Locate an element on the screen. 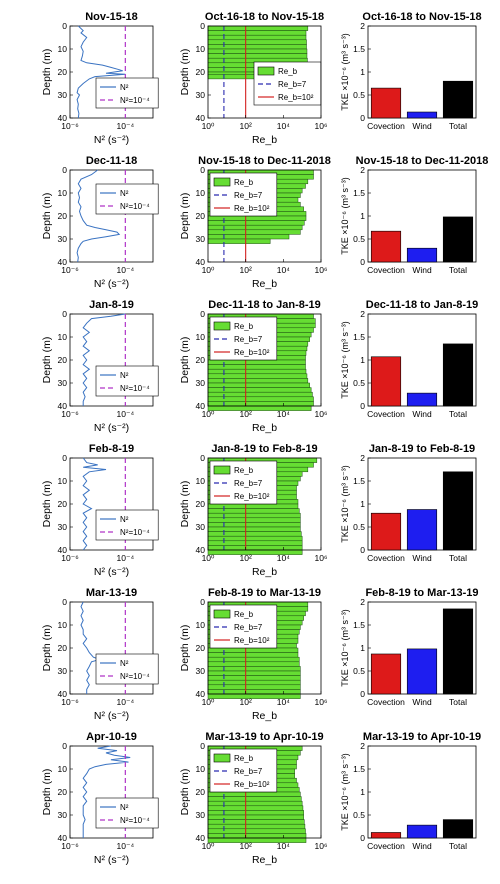 This screenshot has height=884, width=500. tke-panel-title: Dec-11-18 to Jan-8-19 is located at coordinates (422, 305).